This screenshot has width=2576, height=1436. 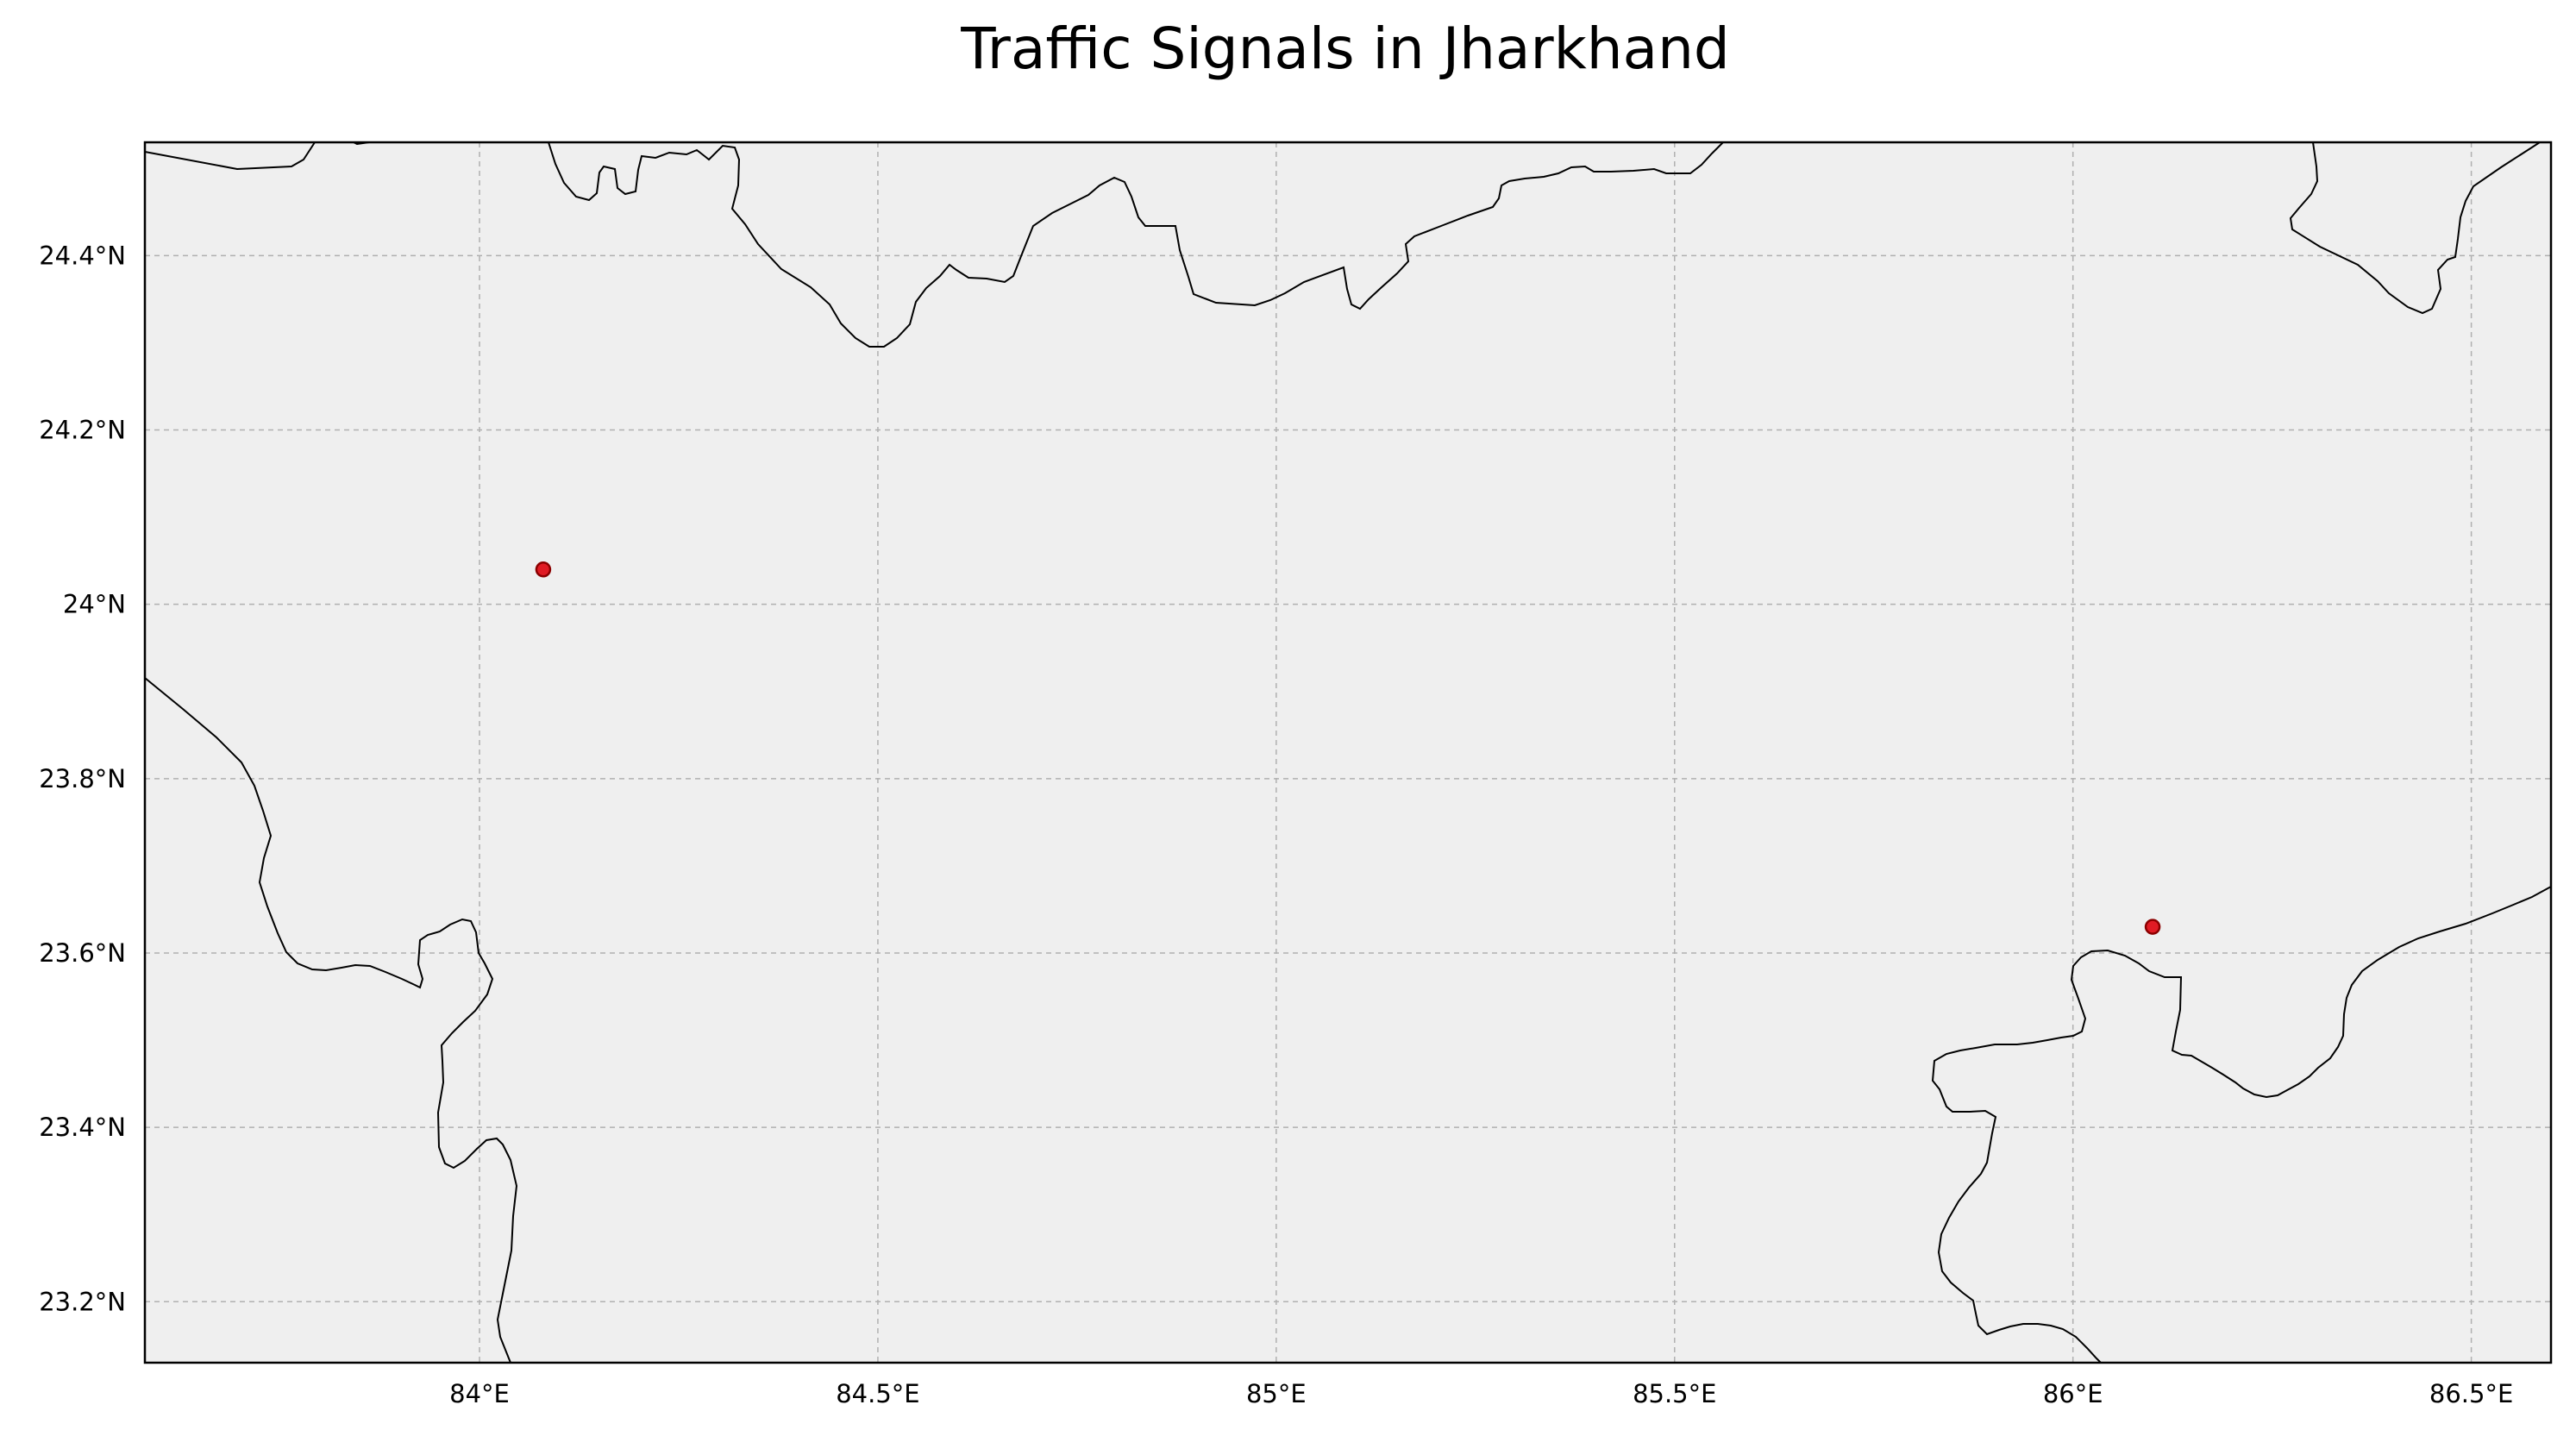 I want to click on boundary-left, so click(x=331, y=1020).